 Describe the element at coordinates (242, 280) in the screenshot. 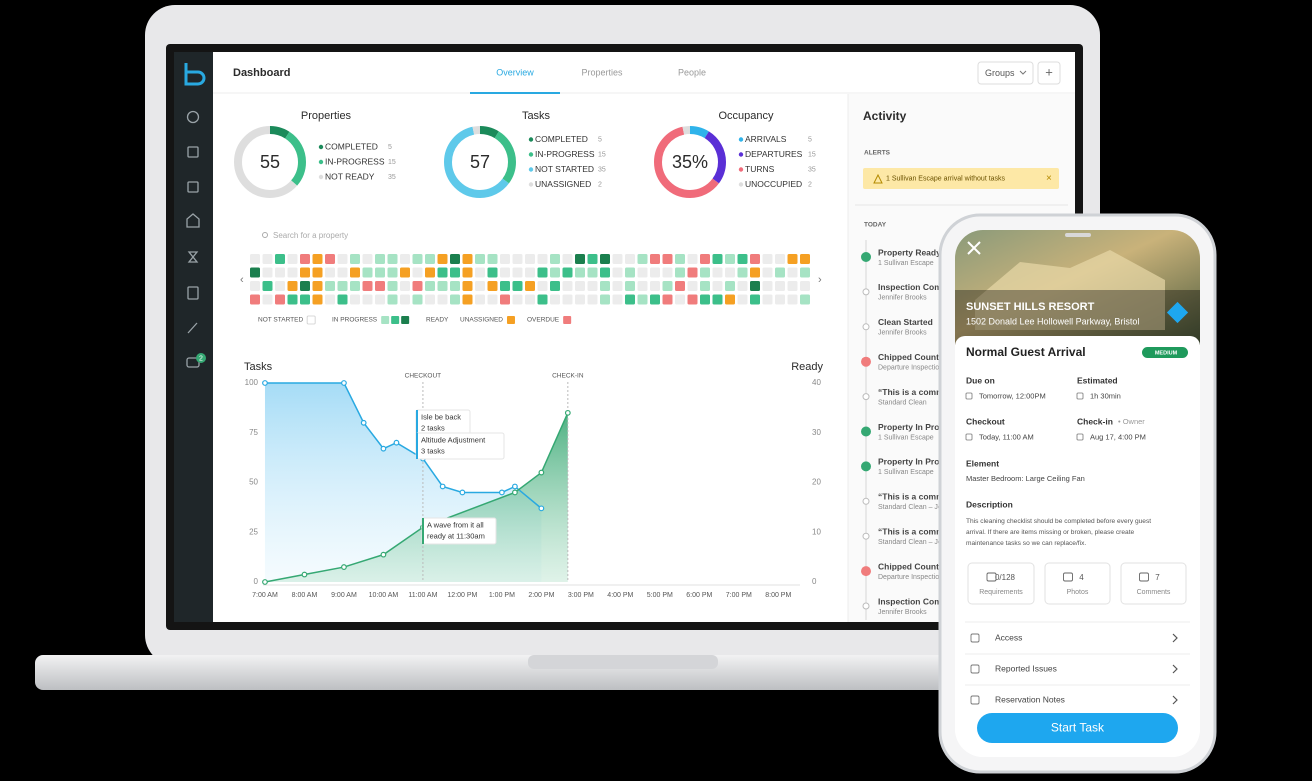

I see `grid-prev: ‹` at that location.